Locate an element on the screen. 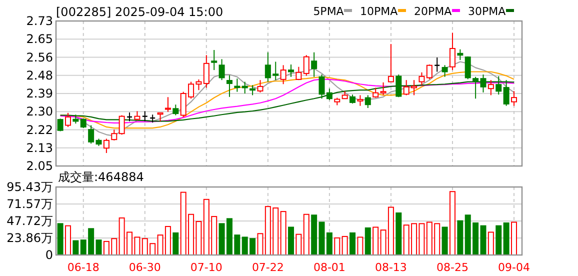  y-tick-label: 47.72万 is located at coordinates (29, 221).